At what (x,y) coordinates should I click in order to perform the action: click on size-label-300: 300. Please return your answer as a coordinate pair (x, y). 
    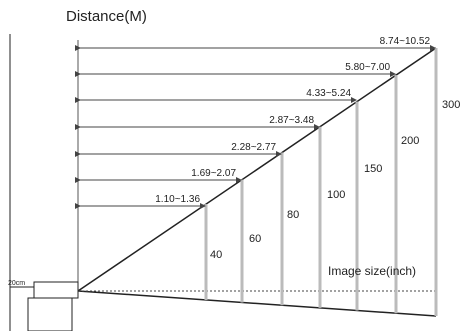
    Looking at the image, I should click on (451, 105).